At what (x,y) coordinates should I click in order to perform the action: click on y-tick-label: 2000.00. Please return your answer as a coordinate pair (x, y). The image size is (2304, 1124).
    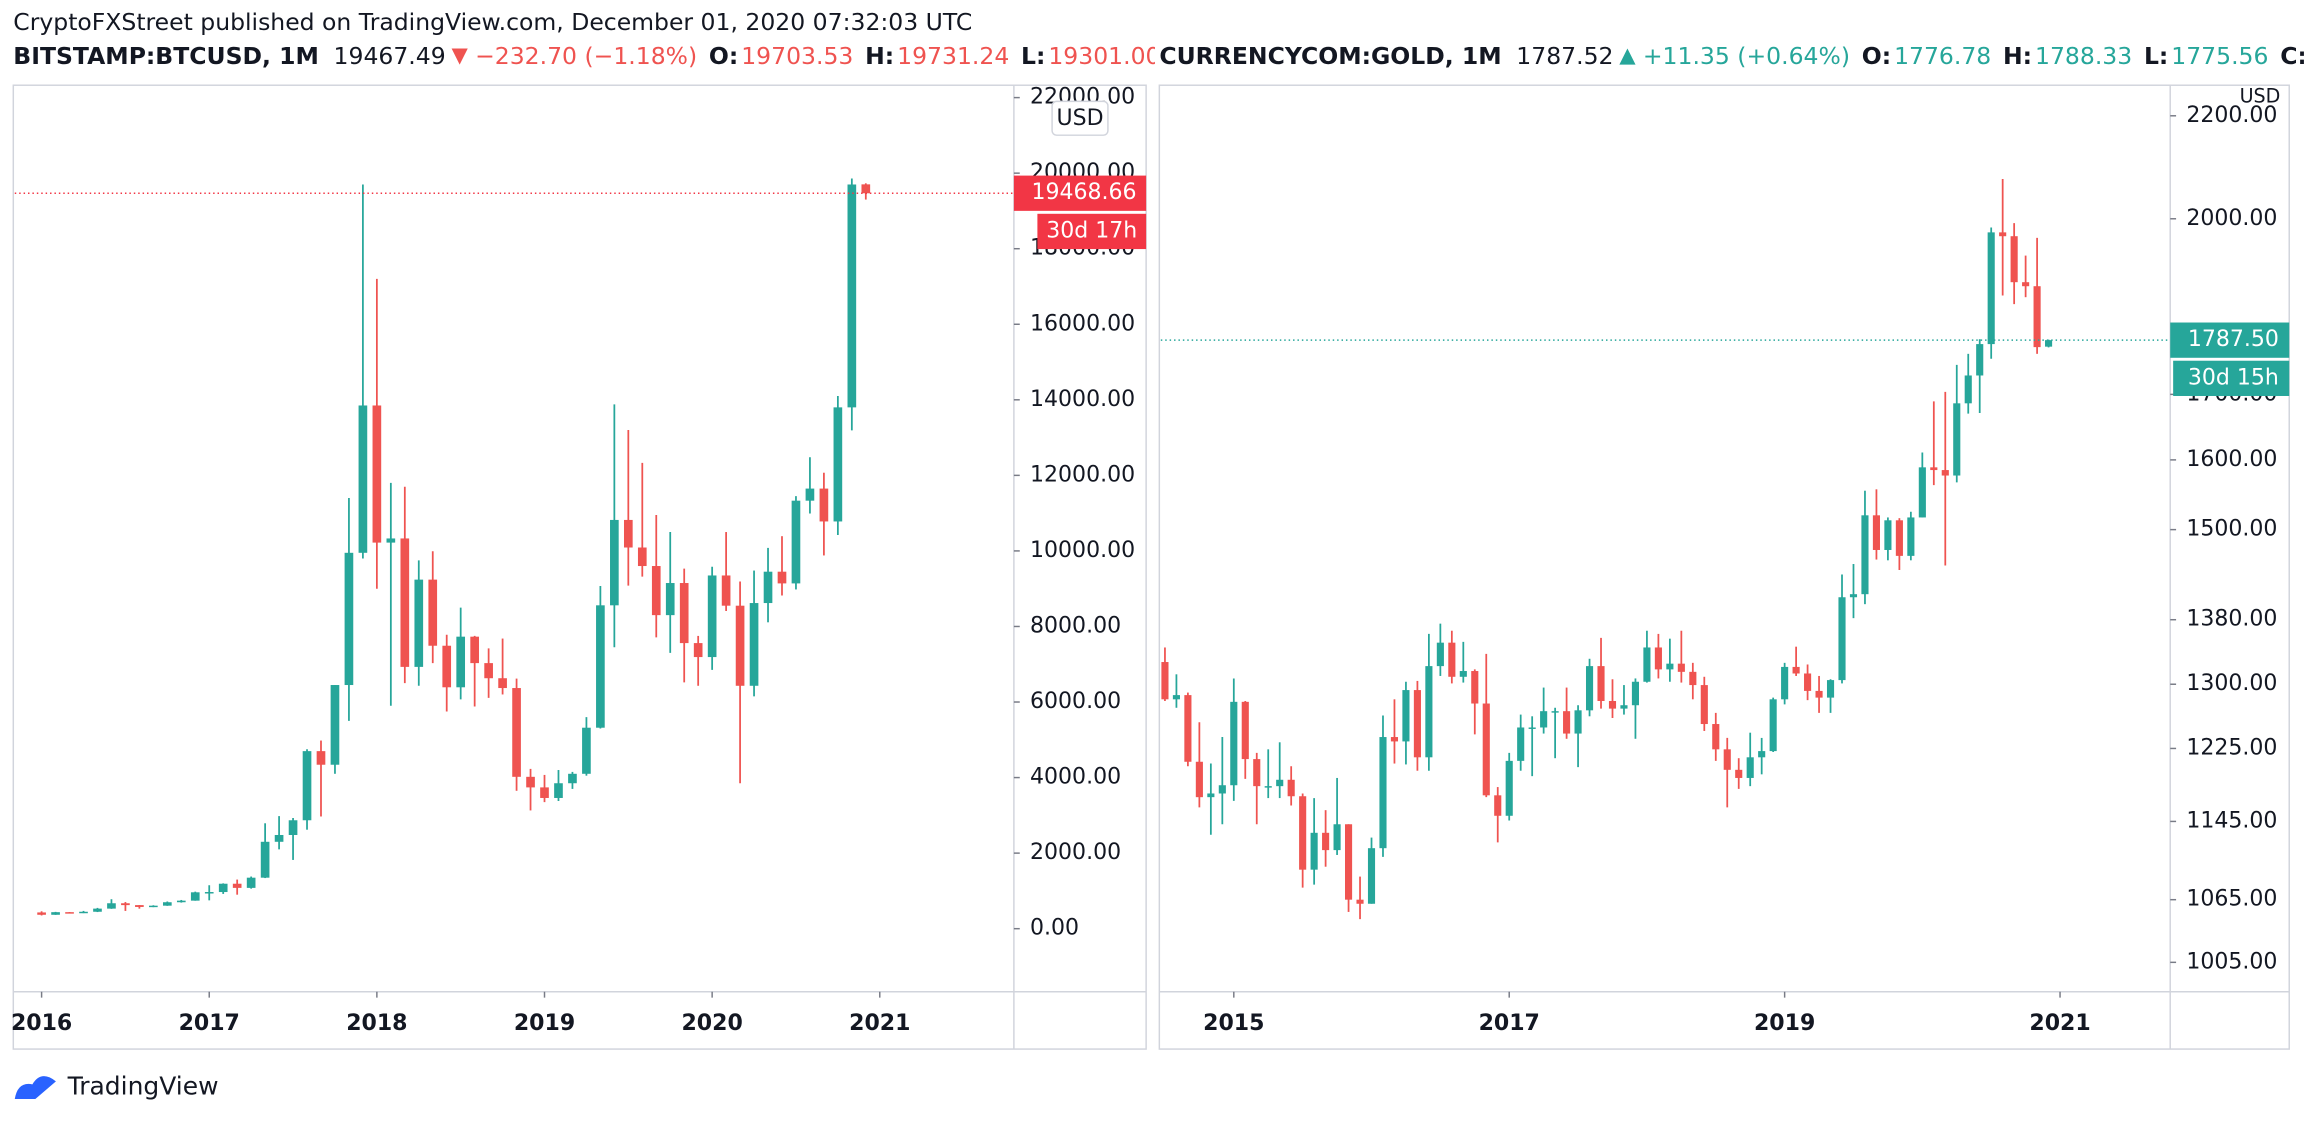
    Looking at the image, I should click on (1075, 852).